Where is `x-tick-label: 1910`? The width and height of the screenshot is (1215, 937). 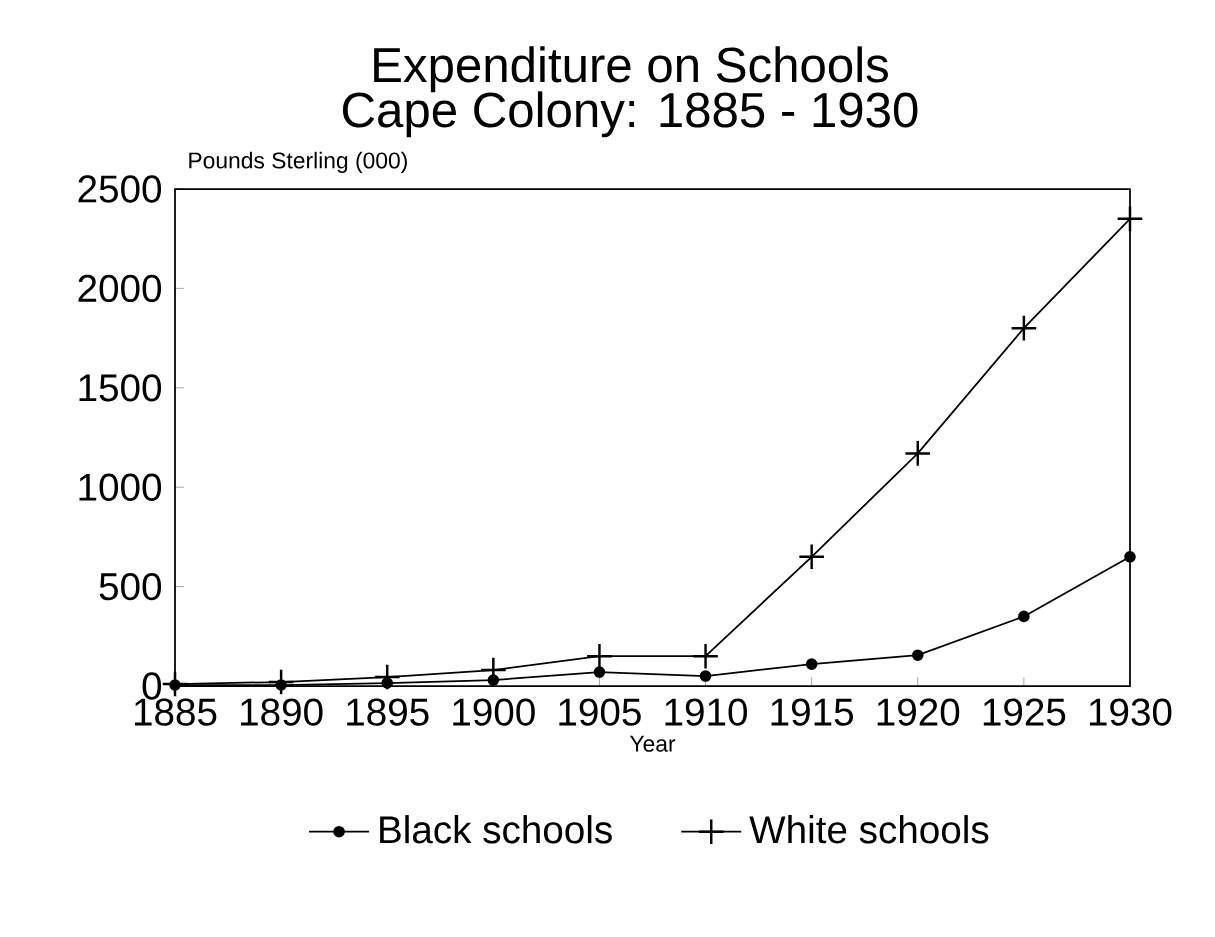
x-tick-label: 1910 is located at coordinates (706, 712).